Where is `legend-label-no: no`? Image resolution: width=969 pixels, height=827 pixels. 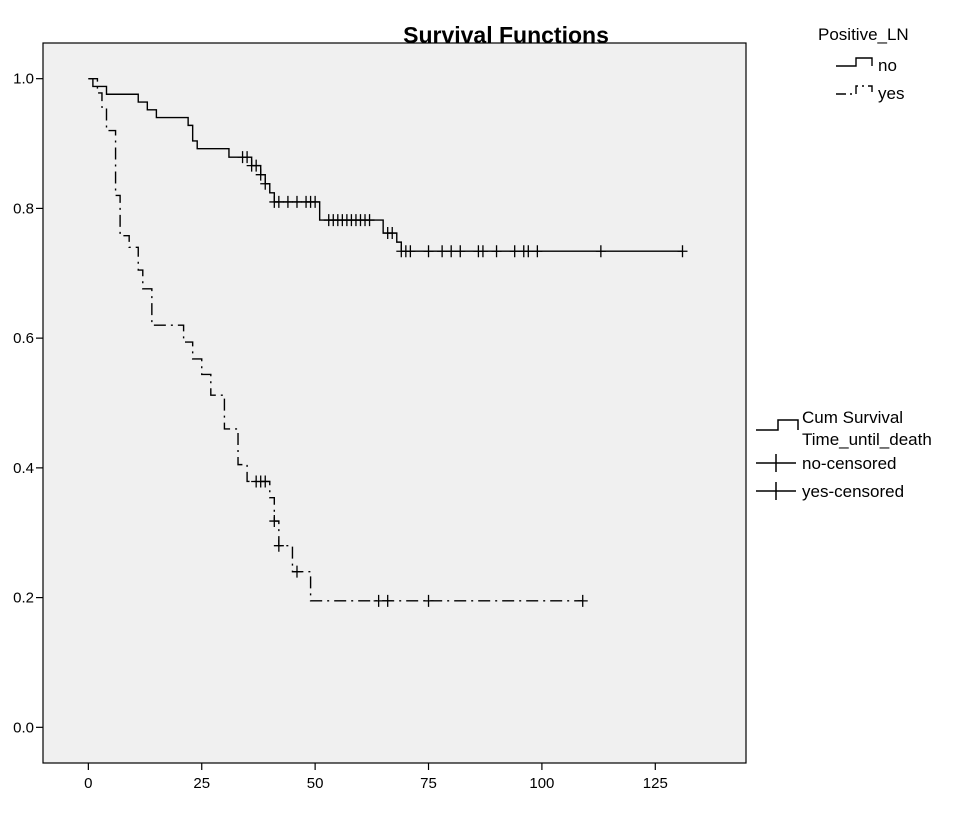 legend-label-no: no is located at coordinates (887, 65).